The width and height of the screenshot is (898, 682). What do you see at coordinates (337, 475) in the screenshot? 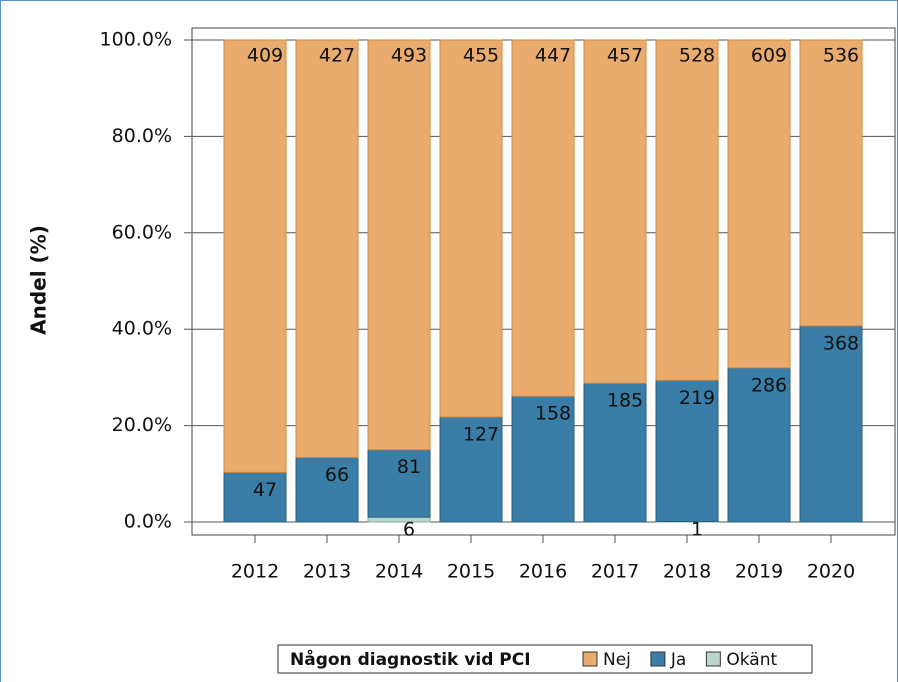
I see `data-label: 66` at bounding box center [337, 475].